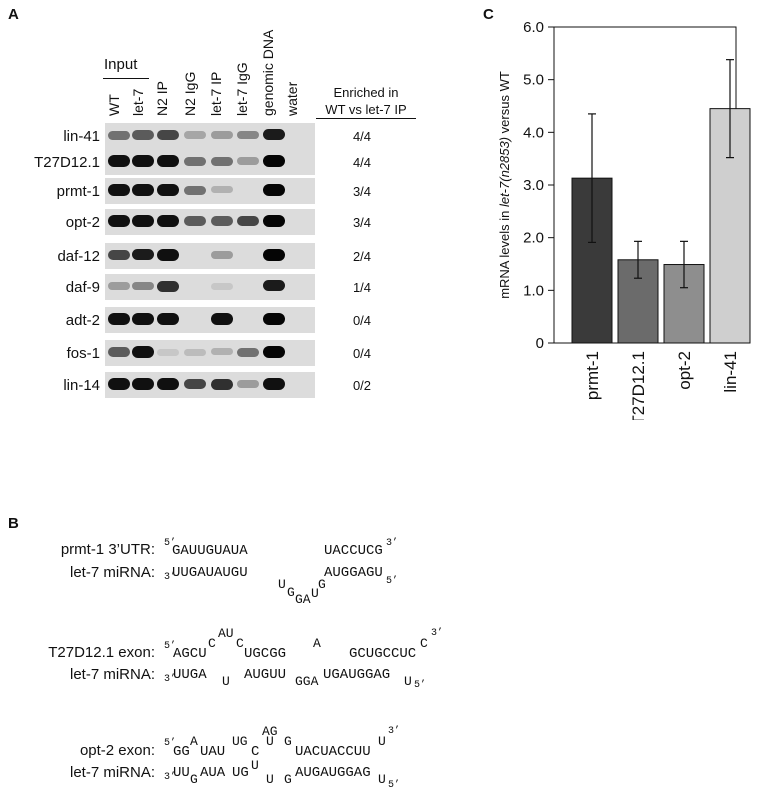 The height and width of the screenshot is (800, 763). I want to click on t27-exon-label: T27D12.1 exon:, so click(101, 652).